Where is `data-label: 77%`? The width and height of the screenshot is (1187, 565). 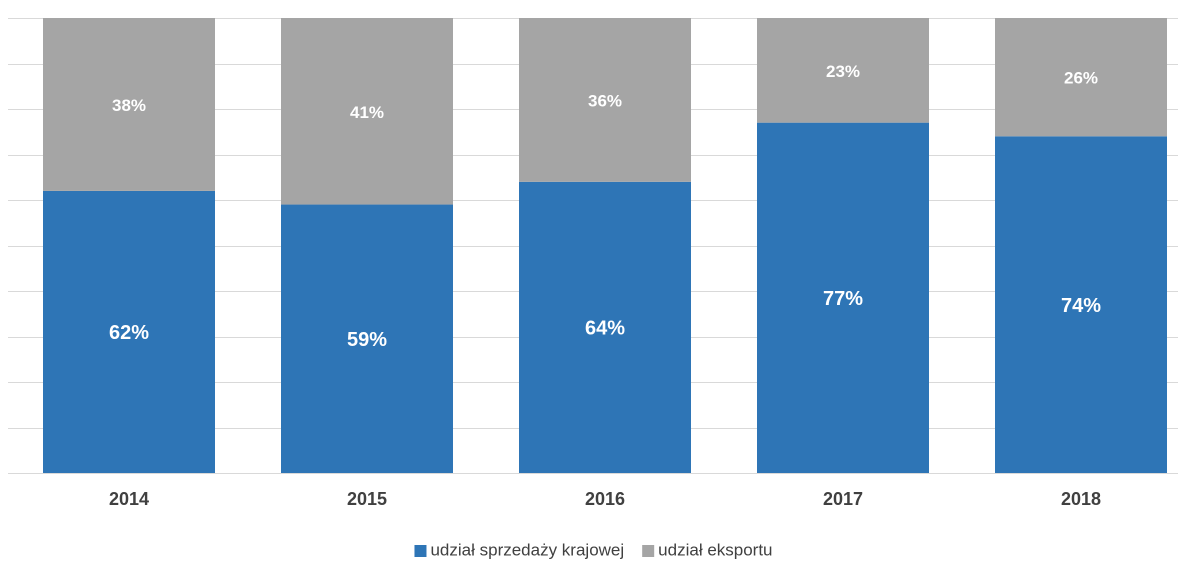 data-label: 77% is located at coordinates (843, 299).